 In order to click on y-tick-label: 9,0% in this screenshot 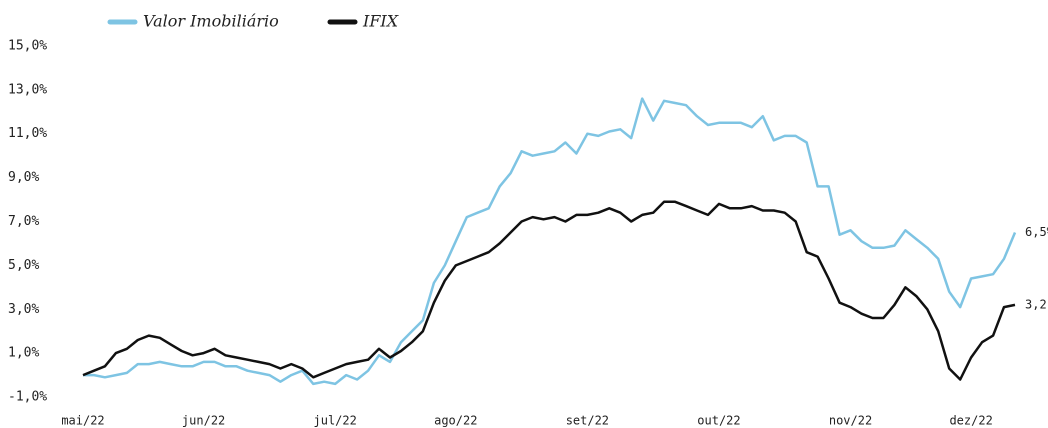, I will do `click(23, 177)`.